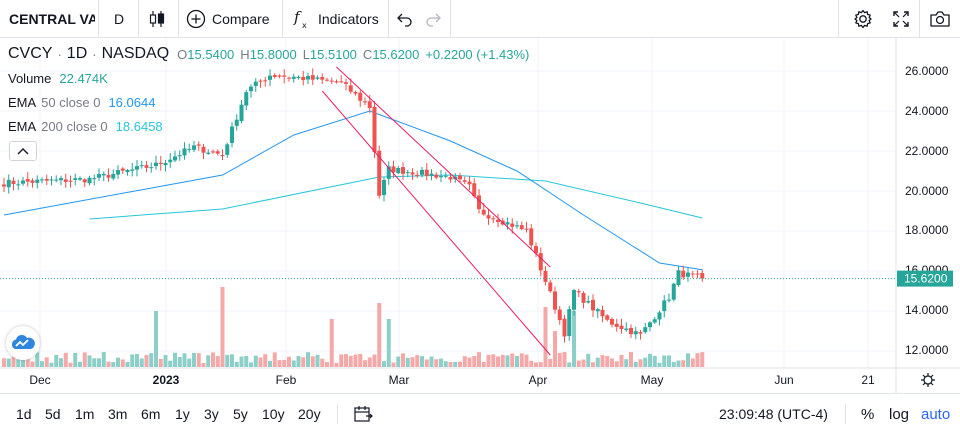 This screenshot has width=960, height=434. I want to click on symbol-search: CENTRAL VA, so click(52, 19).